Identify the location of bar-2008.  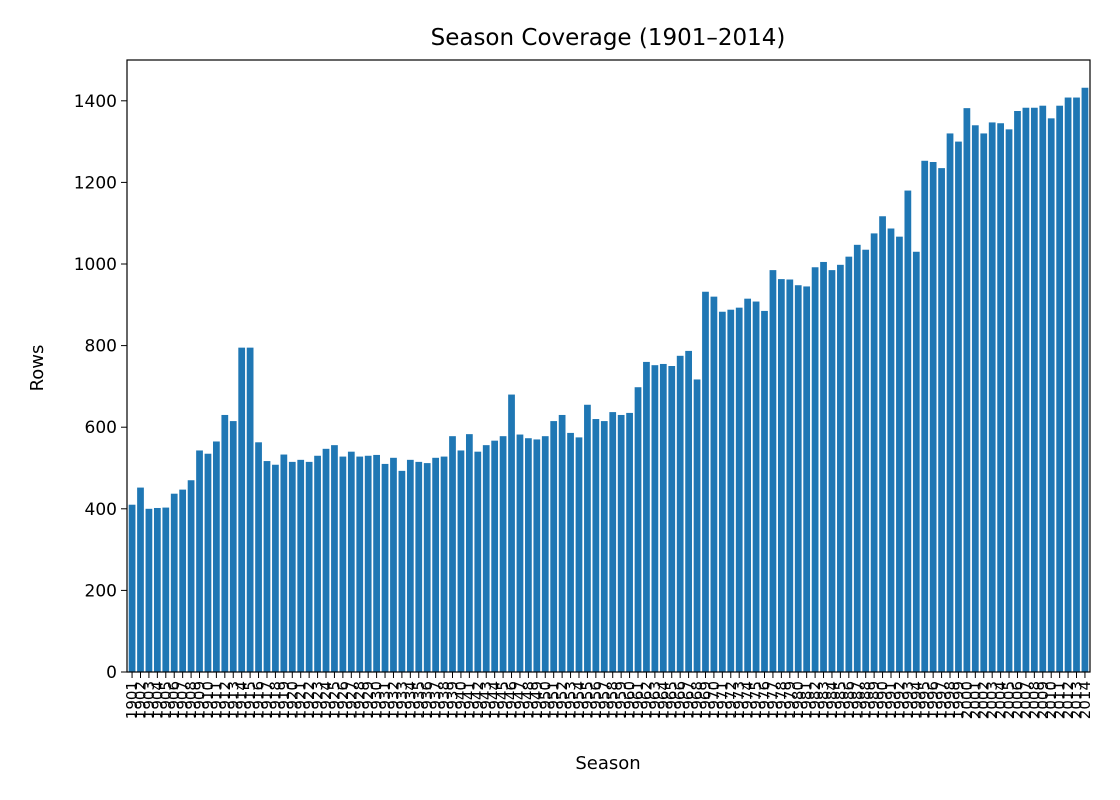
(1034, 390).